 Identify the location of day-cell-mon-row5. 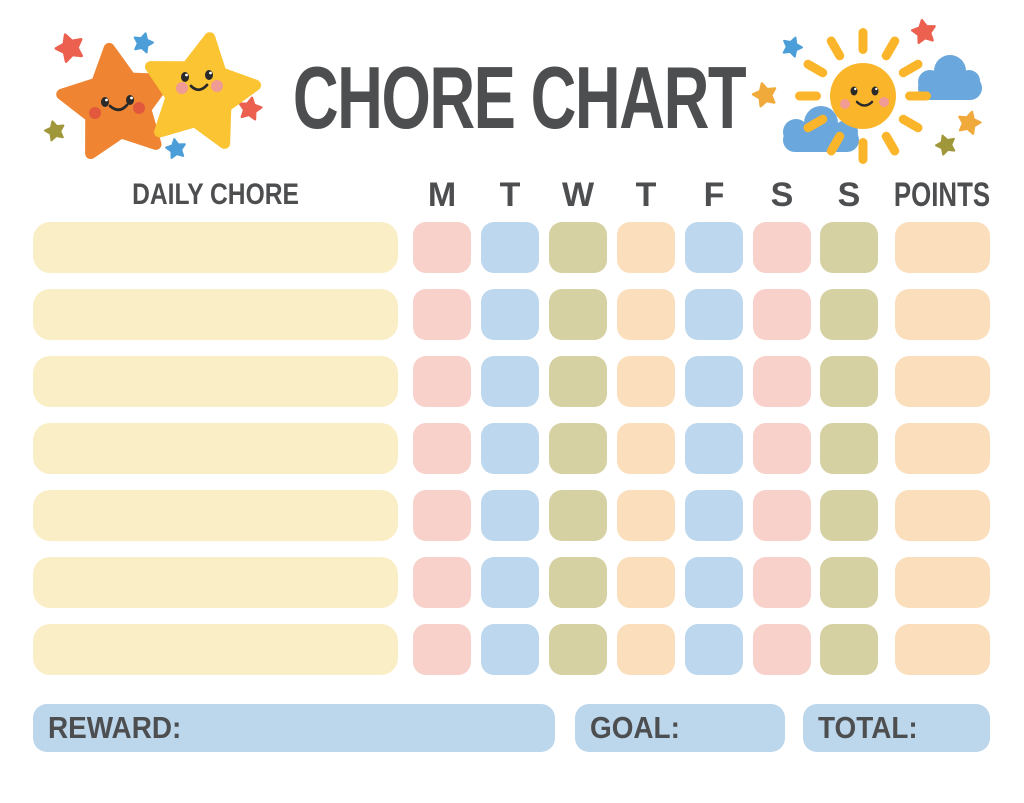
(442, 515).